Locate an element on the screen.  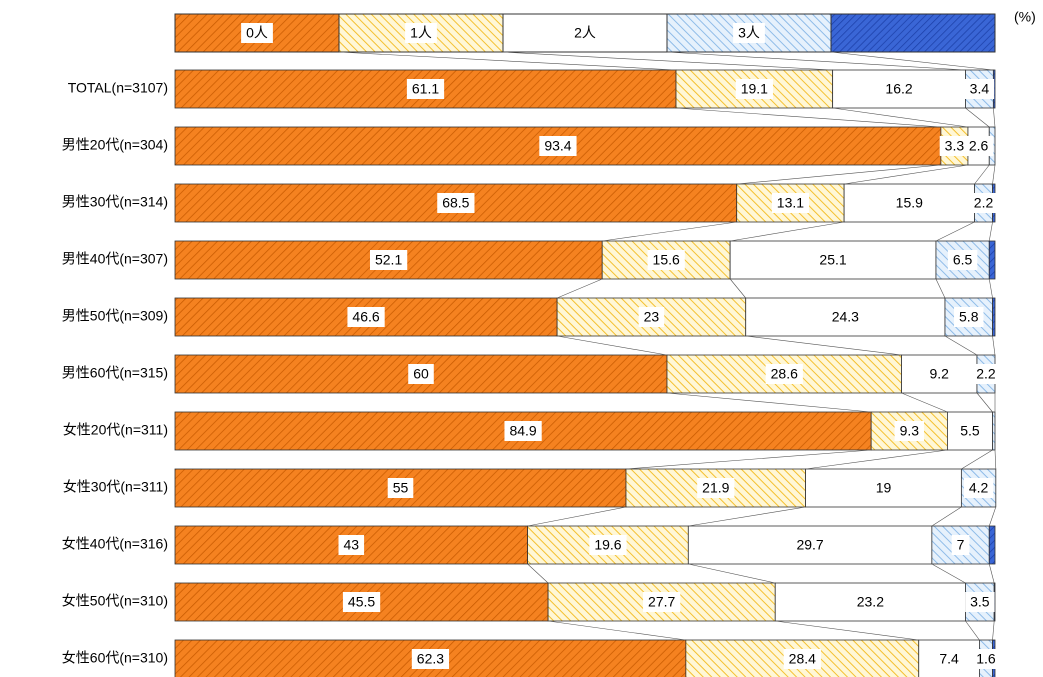
data-label: 4.2 is located at coordinates (979, 488).